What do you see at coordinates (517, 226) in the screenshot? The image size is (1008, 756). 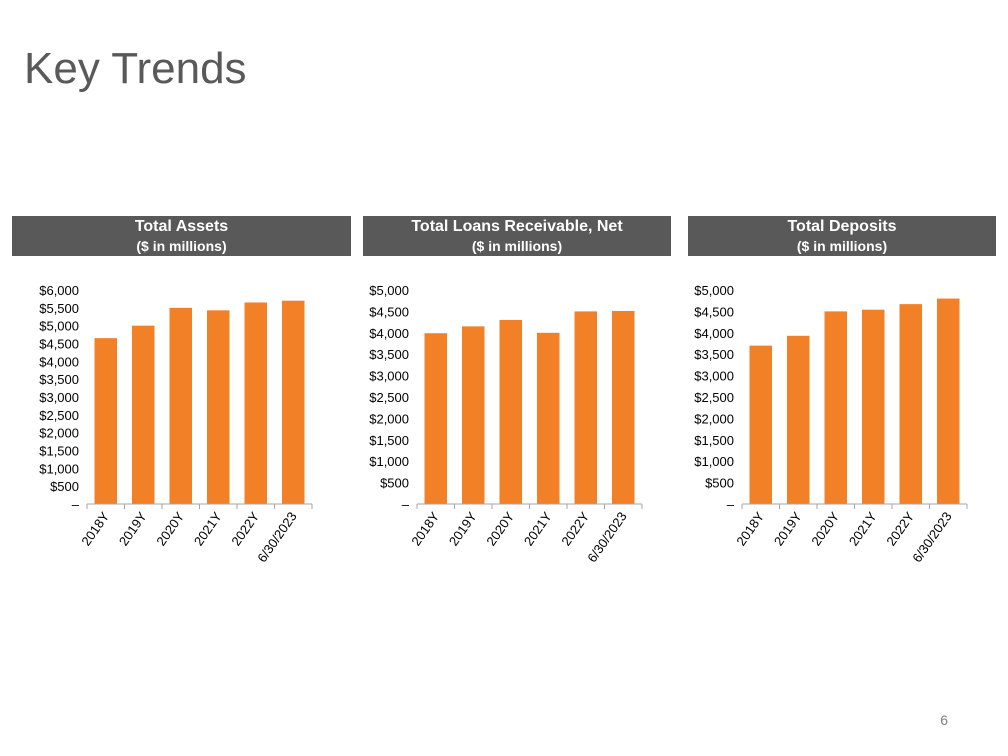 I see `total-loans-title: Total Loans Receivable, Net` at bounding box center [517, 226].